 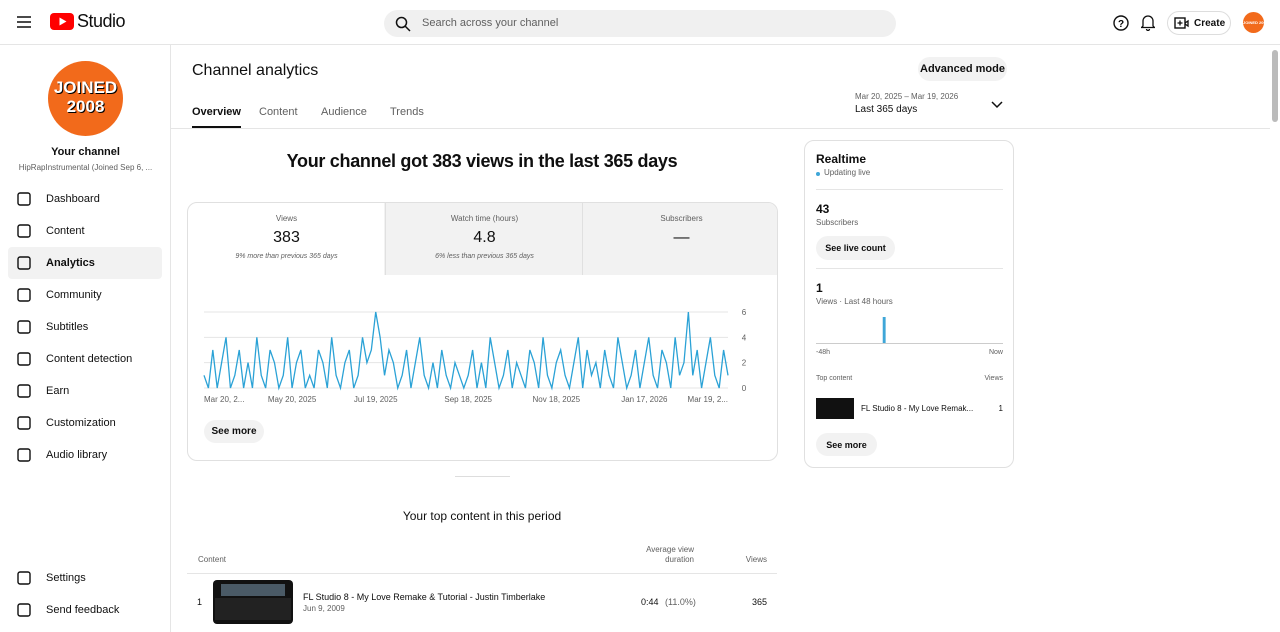 I want to click on row-rank: 1, so click(x=200, y=602).